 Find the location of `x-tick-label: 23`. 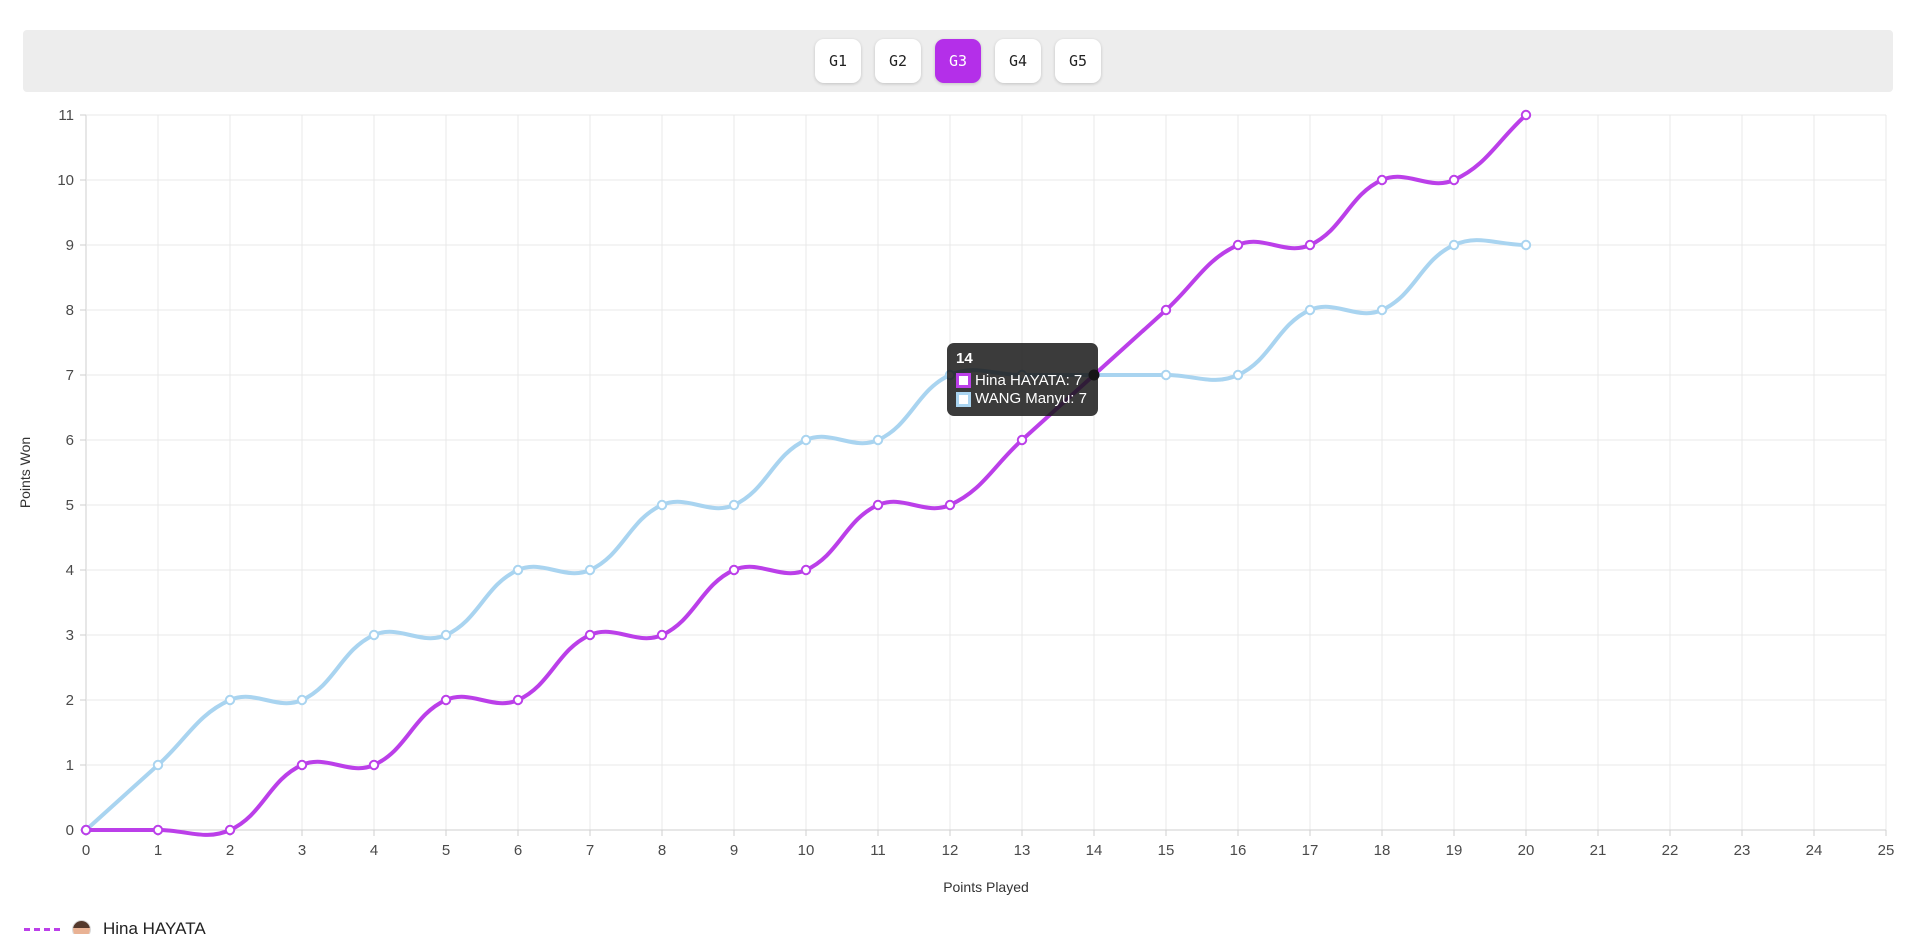

x-tick-label: 23 is located at coordinates (1742, 850).